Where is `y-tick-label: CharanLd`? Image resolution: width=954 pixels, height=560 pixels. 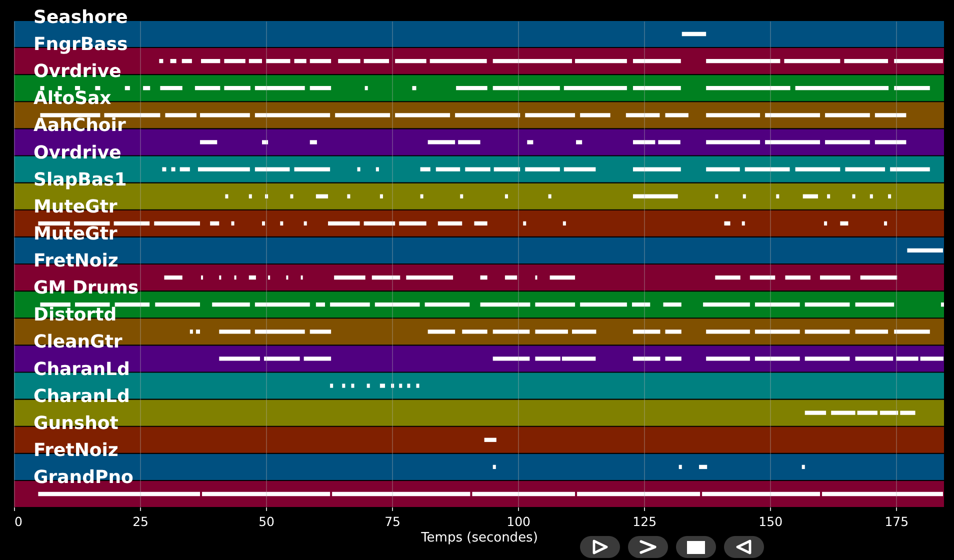
y-tick-label: CharanLd is located at coordinates (82, 369).